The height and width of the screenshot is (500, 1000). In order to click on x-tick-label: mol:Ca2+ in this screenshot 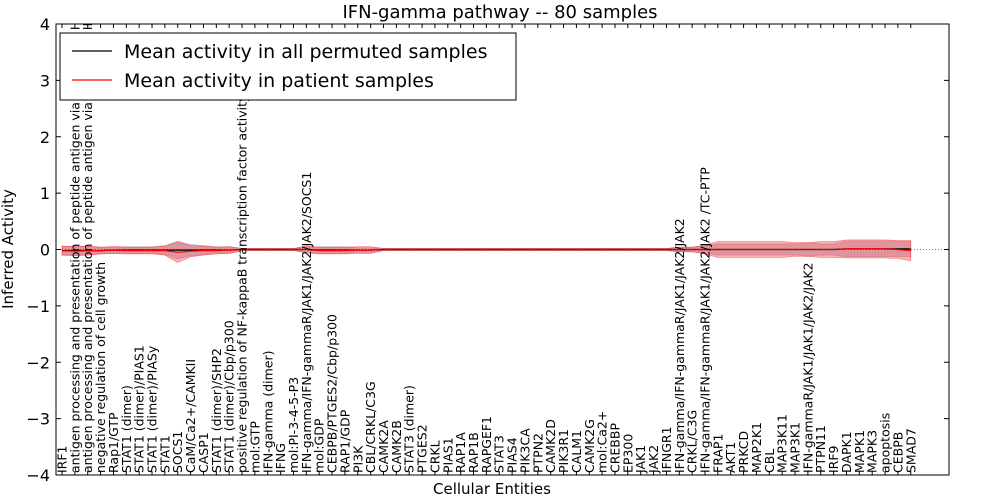, I will do `click(602, 442)`.